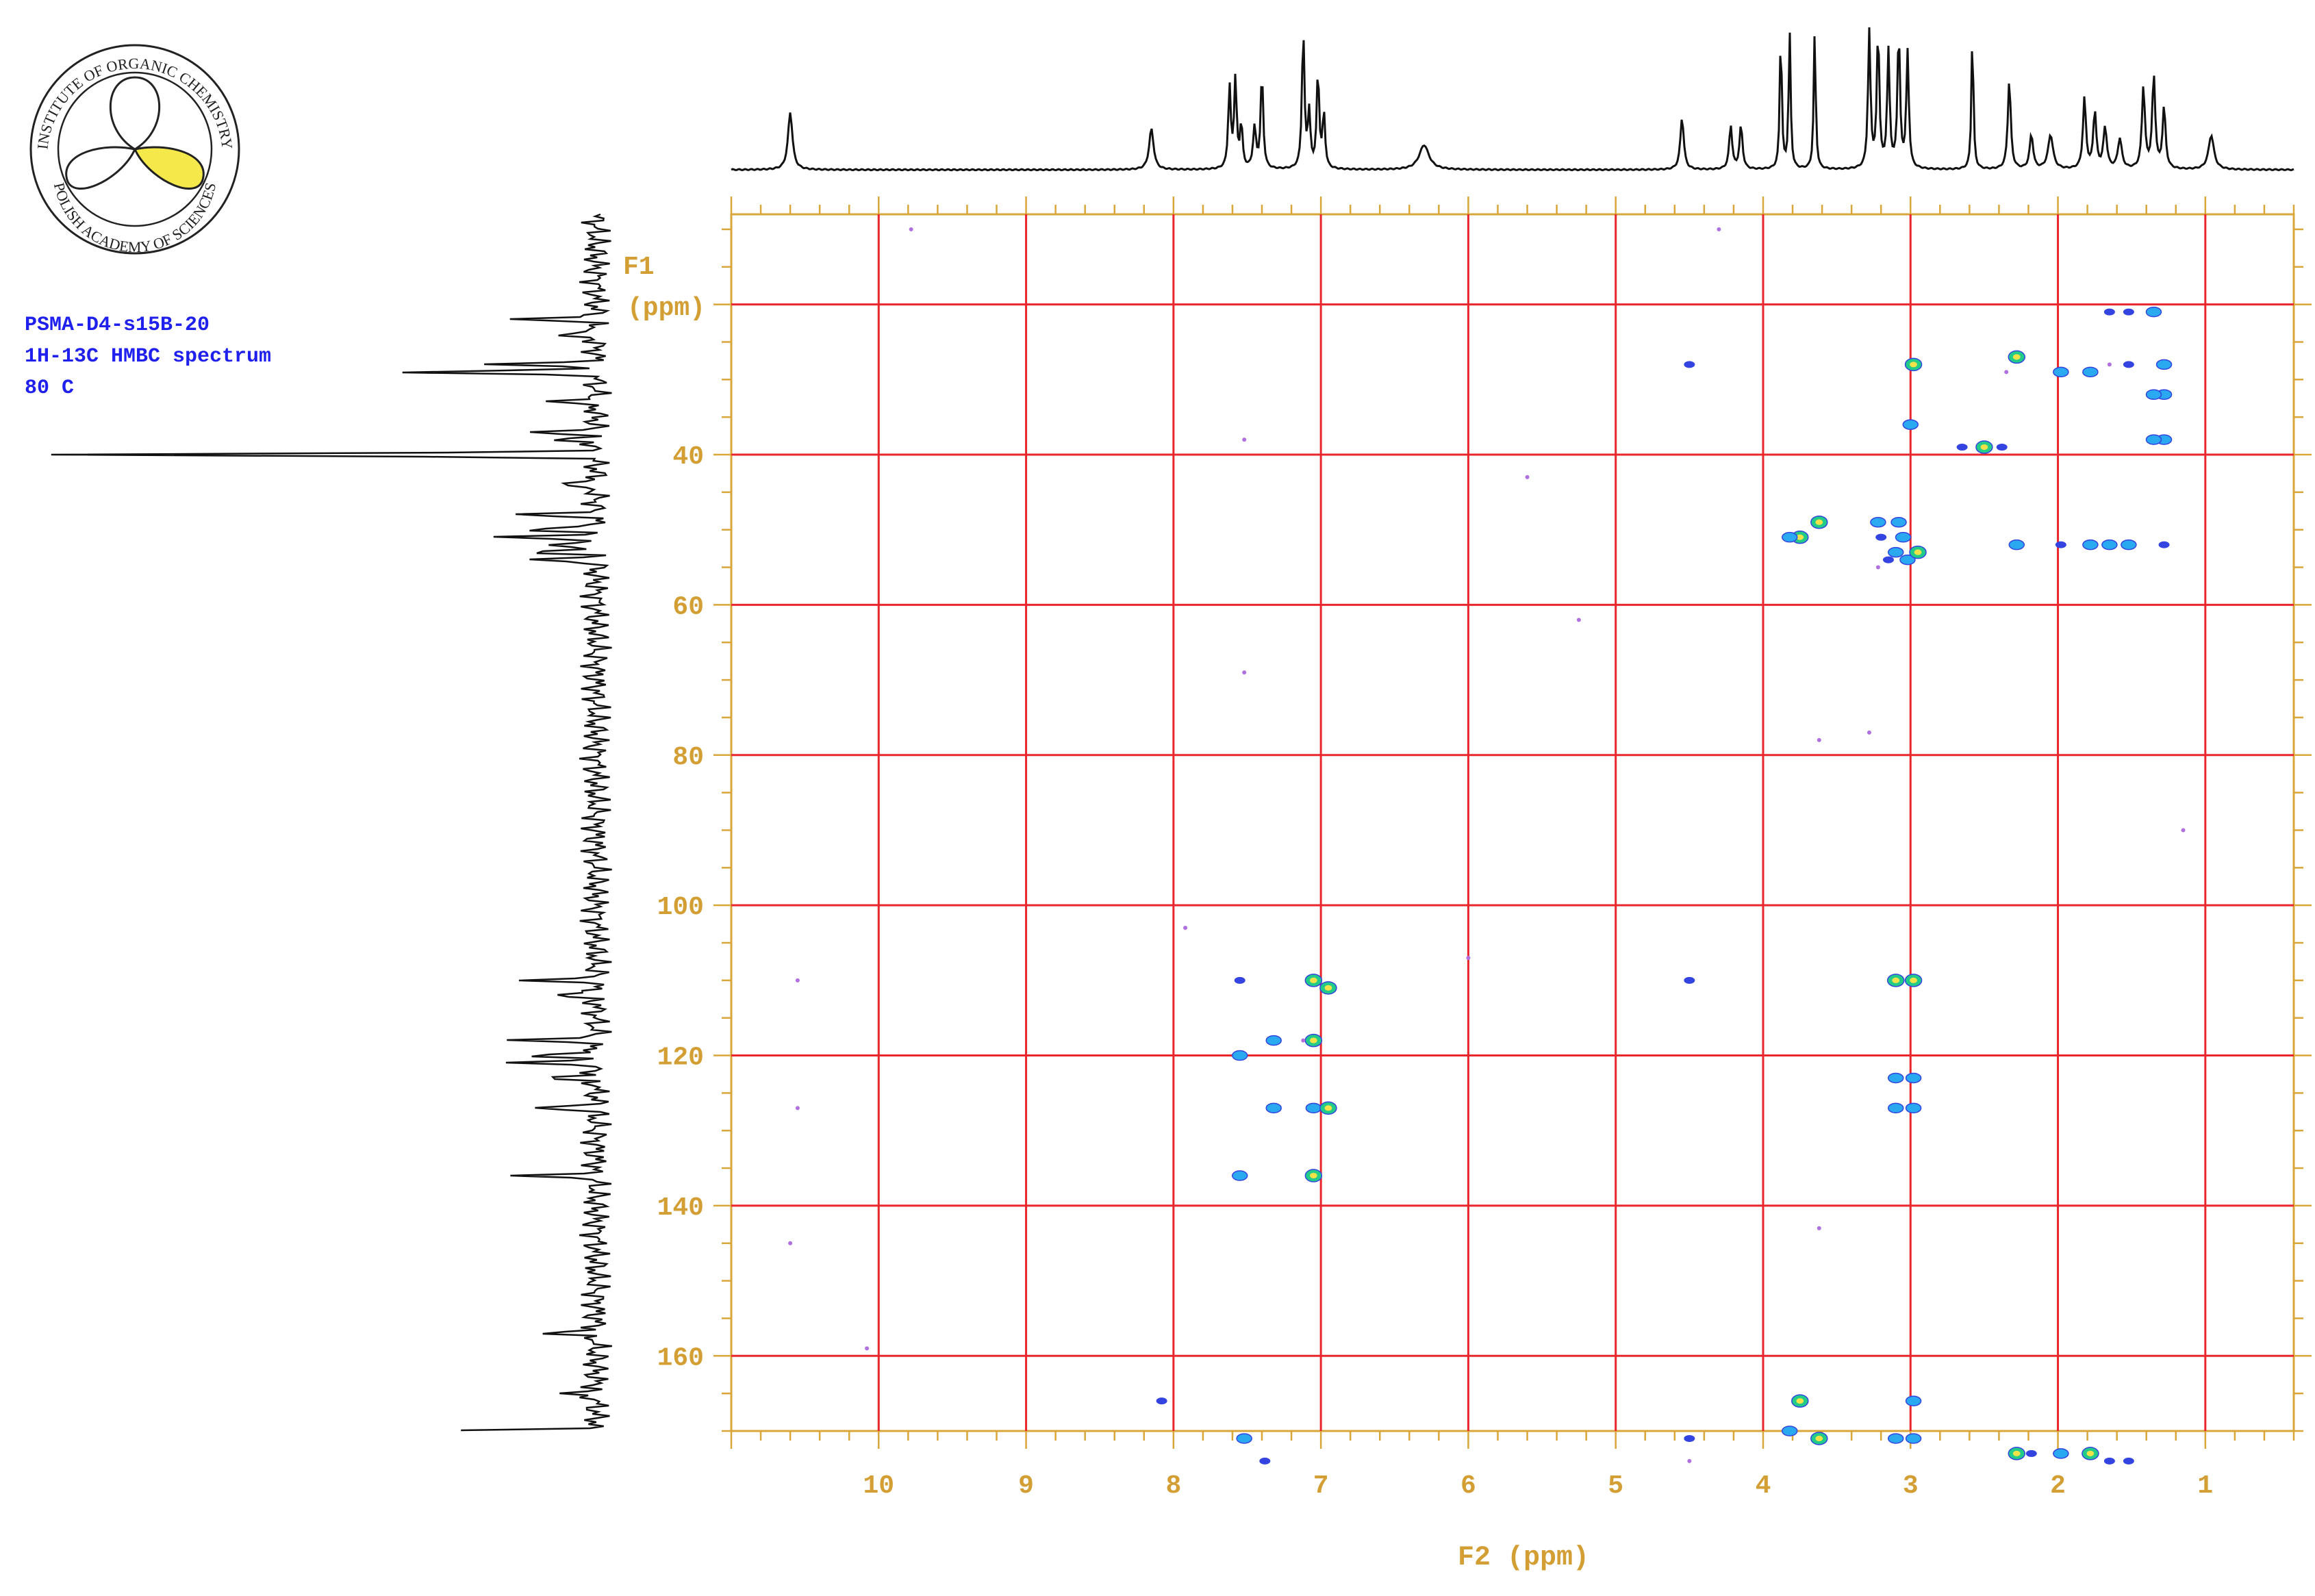 This screenshot has height=1596, width=2315. Describe the element at coordinates (1911, 1486) in the screenshot. I see `x-tick-label: 3` at that location.